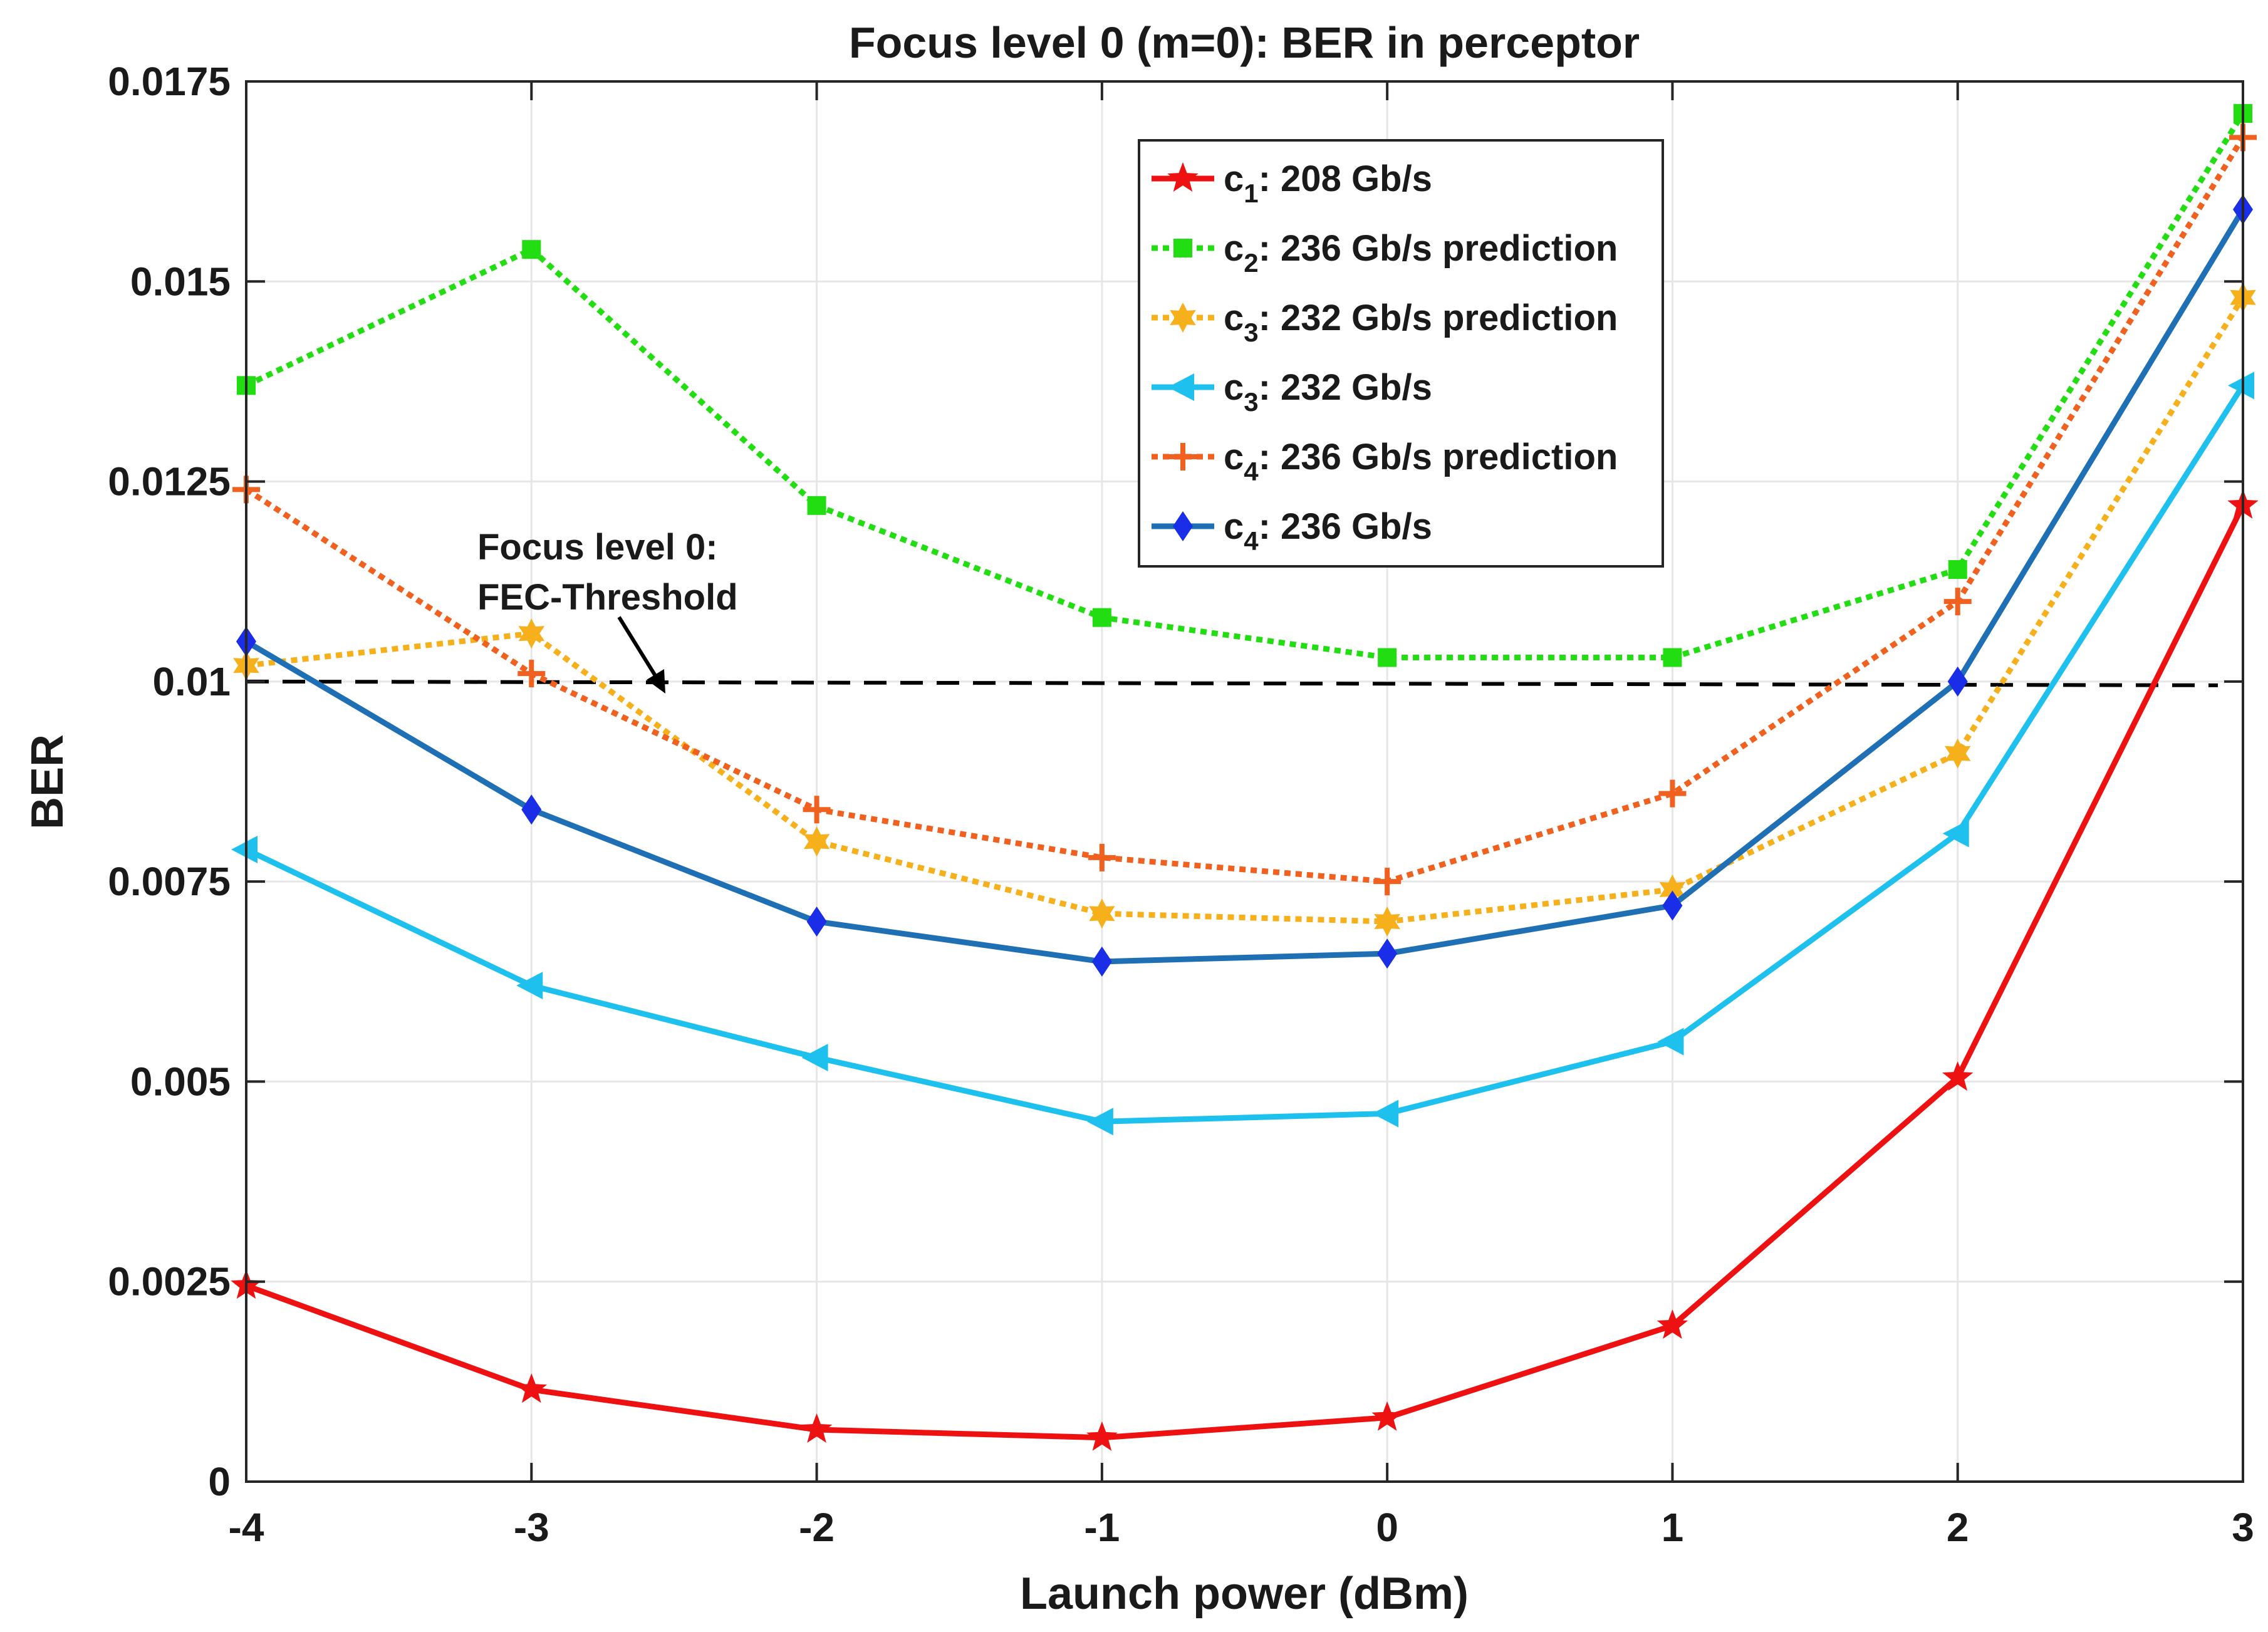  What do you see at coordinates (817, 1527) in the screenshot?
I see `x-tick-label: -2` at bounding box center [817, 1527].